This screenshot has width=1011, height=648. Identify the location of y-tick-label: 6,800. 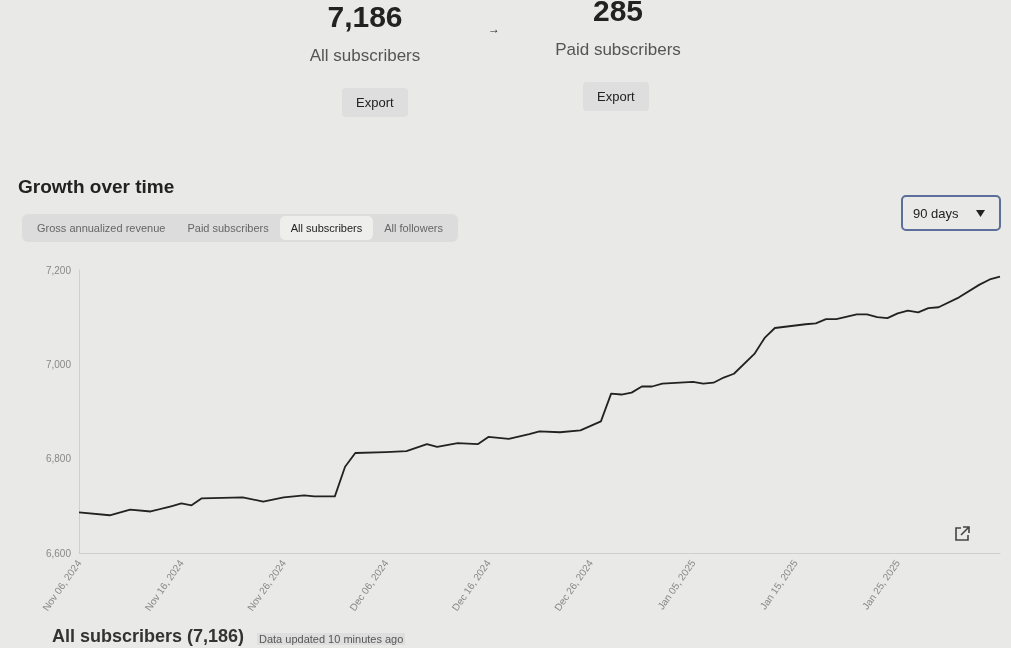
(58, 459).